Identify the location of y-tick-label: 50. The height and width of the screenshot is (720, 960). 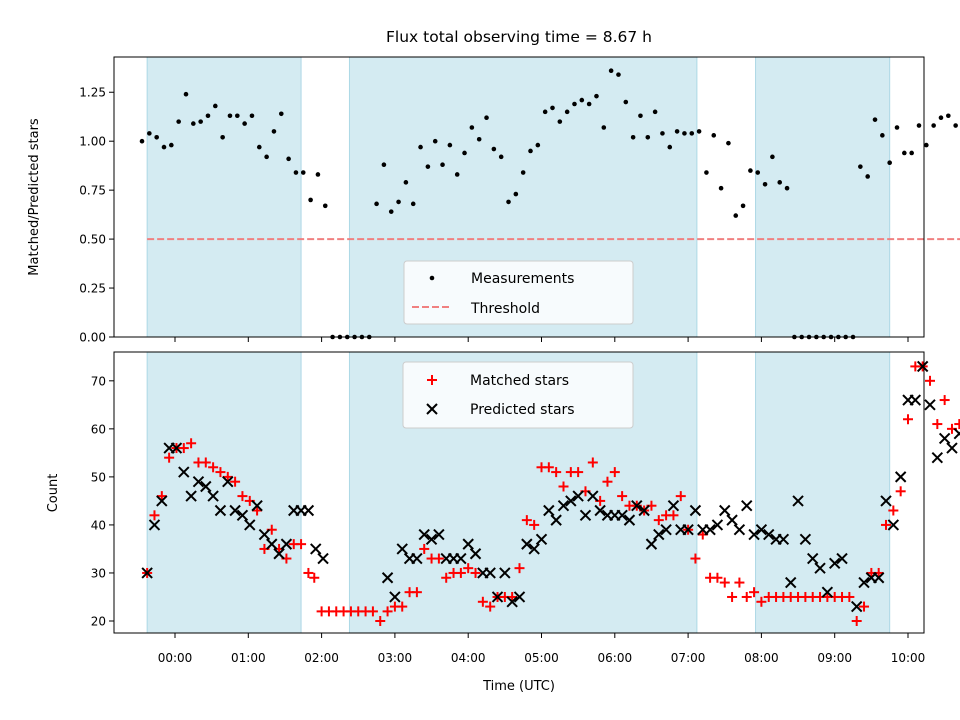
(98, 477).